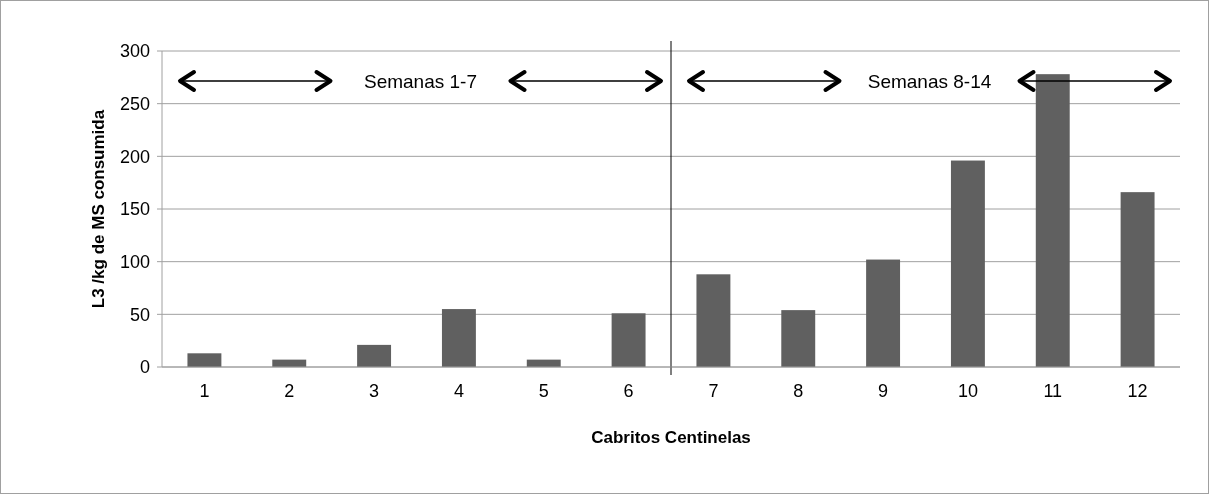 Image resolution: width=1209 pixels, height=494 pixels. Describe the element at coordinates (1137, 391) in the screenshot. I see `x-tick-label: 12` at that location.